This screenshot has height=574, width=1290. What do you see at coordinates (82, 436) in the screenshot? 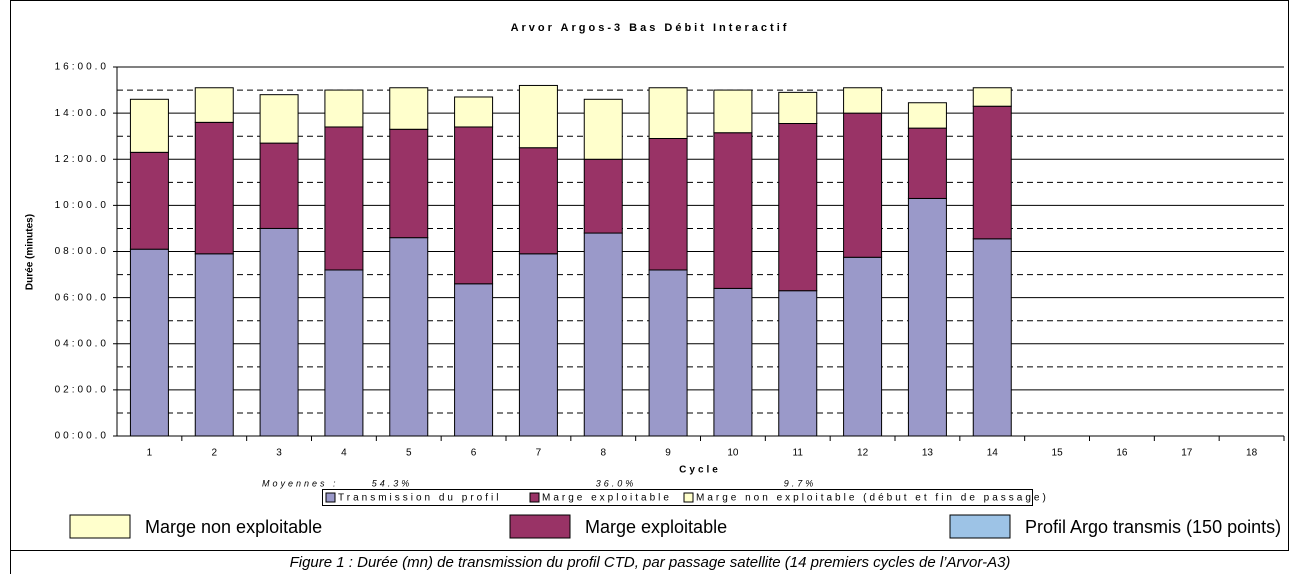
I see `y-tick-label: 00:00.0` at bounding box center [82, 436].